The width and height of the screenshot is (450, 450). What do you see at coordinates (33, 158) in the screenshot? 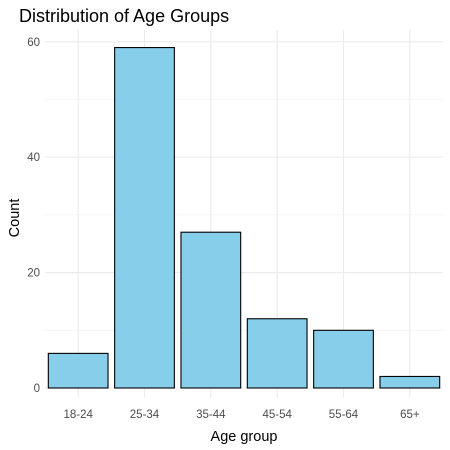
I see `y-tick-label: 40` at bounding box center [33, 158].